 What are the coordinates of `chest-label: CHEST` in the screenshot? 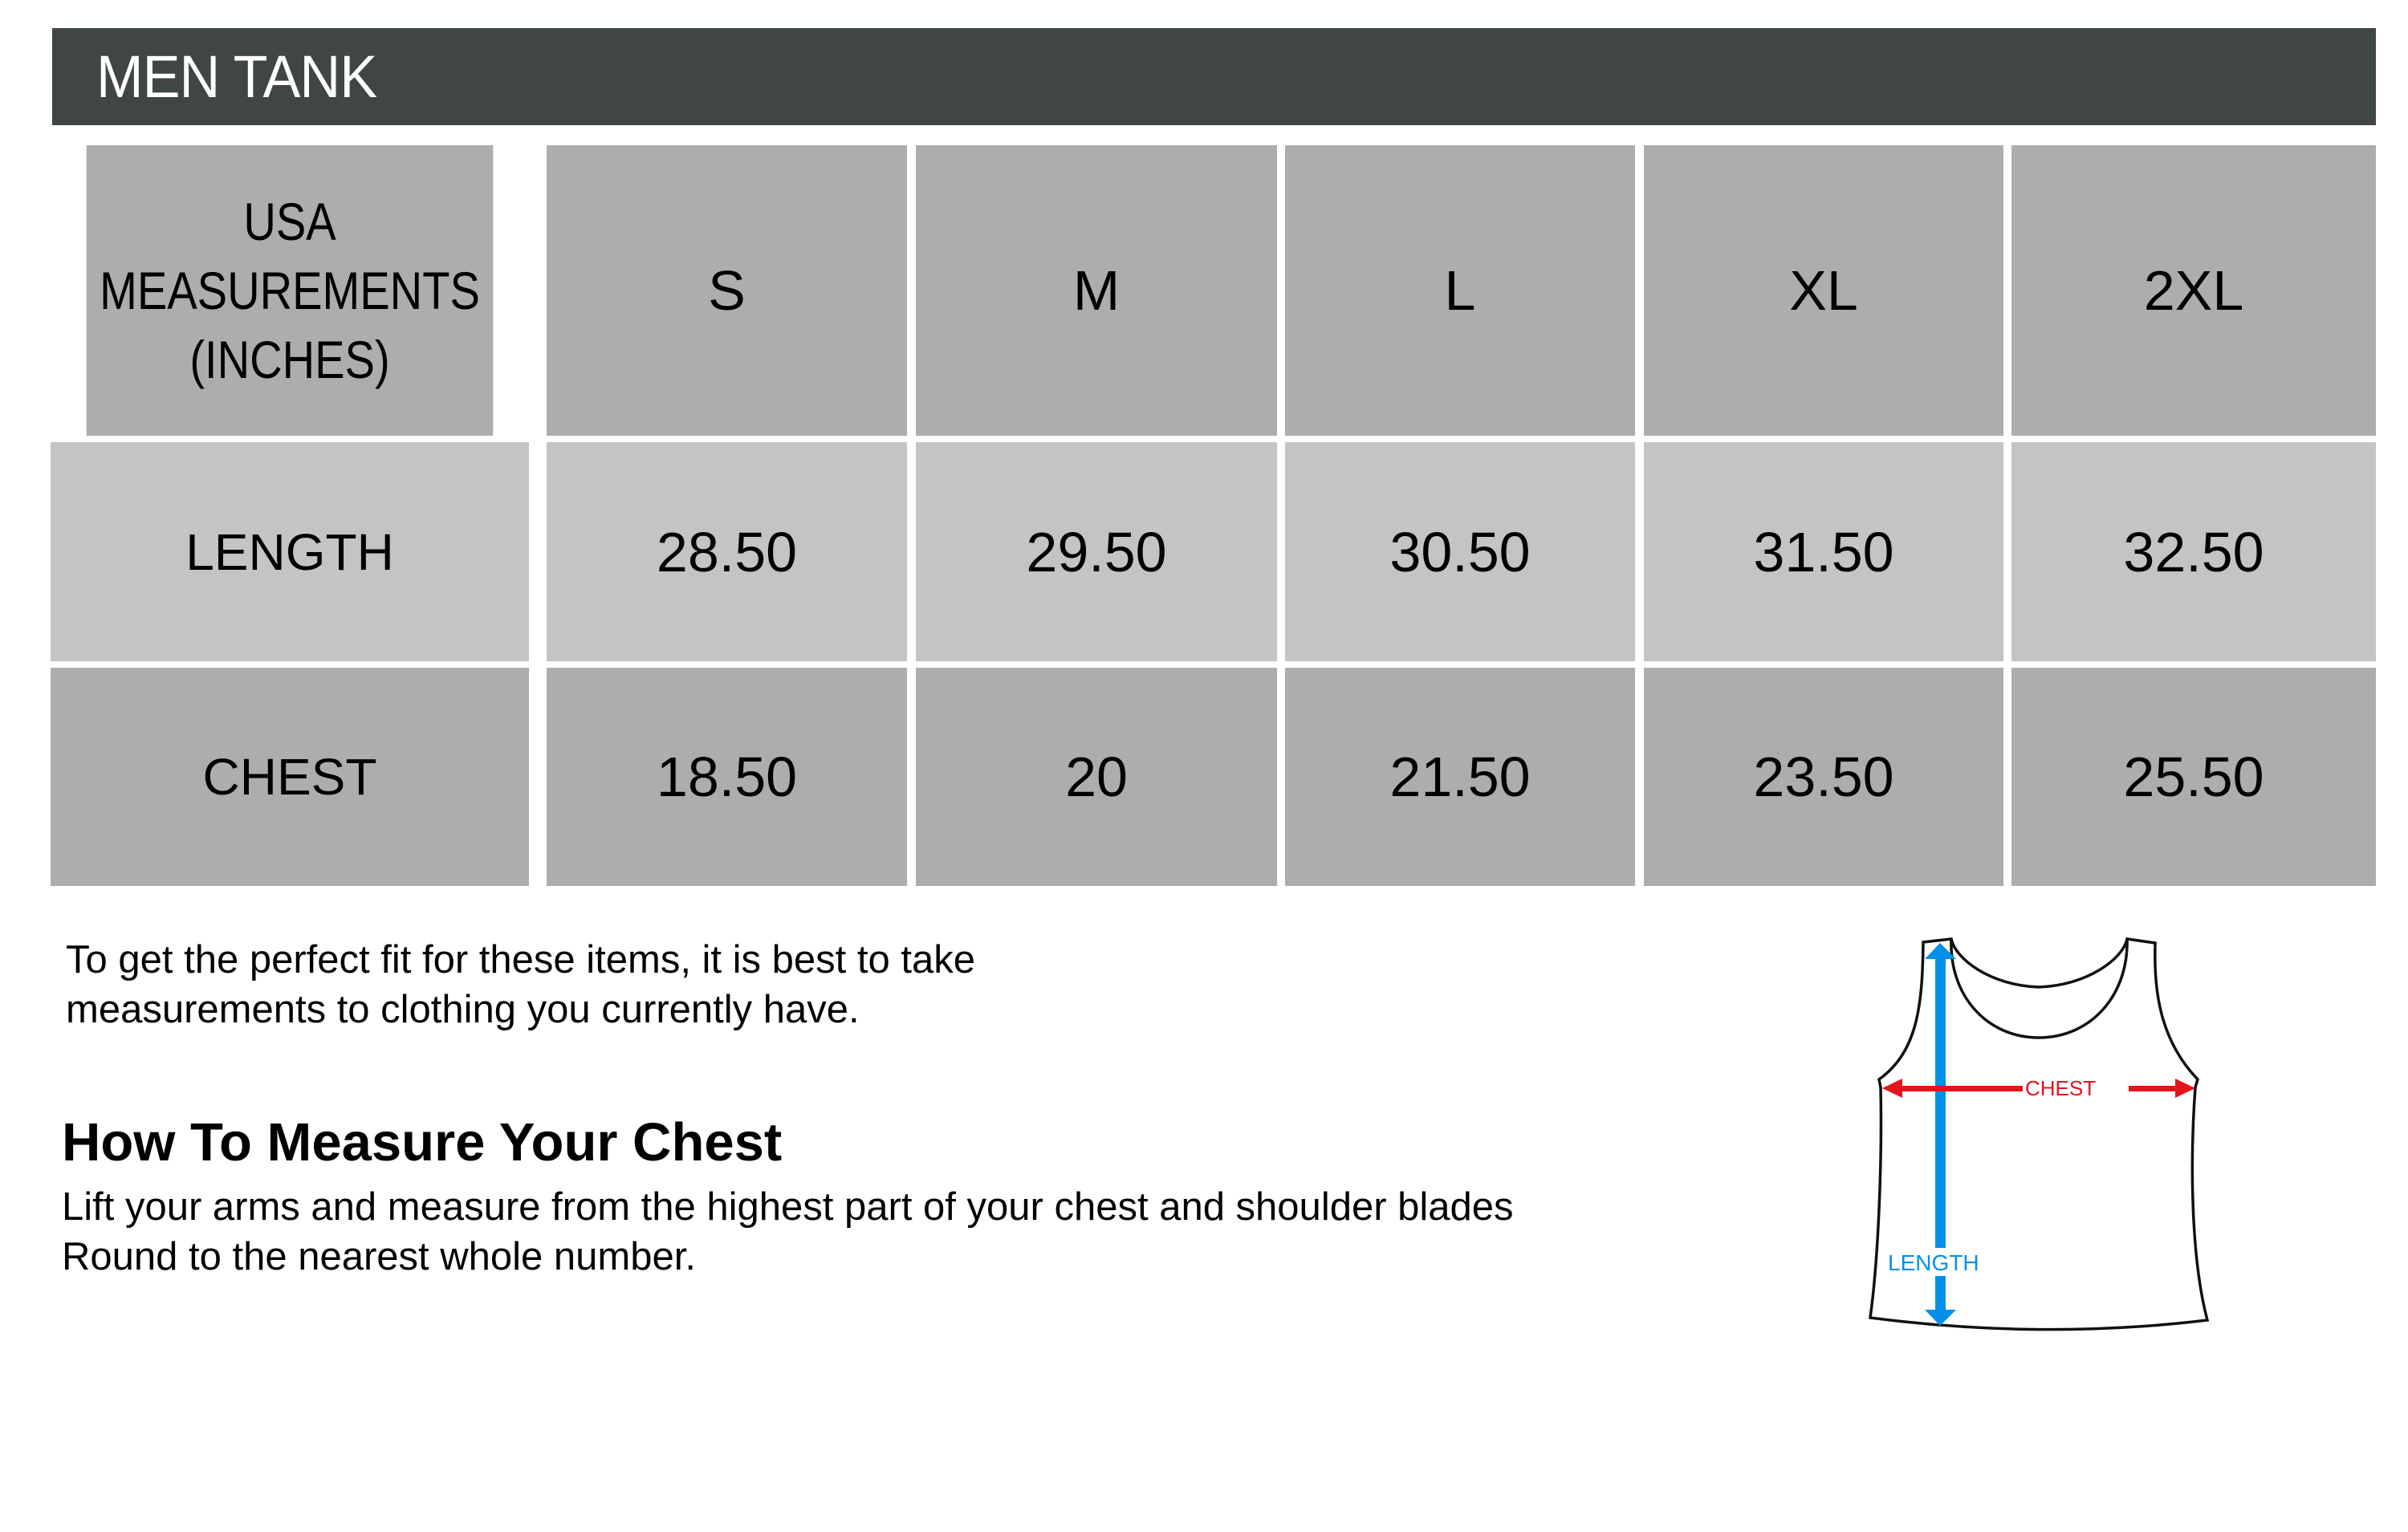 It's located at (2060, 1088).